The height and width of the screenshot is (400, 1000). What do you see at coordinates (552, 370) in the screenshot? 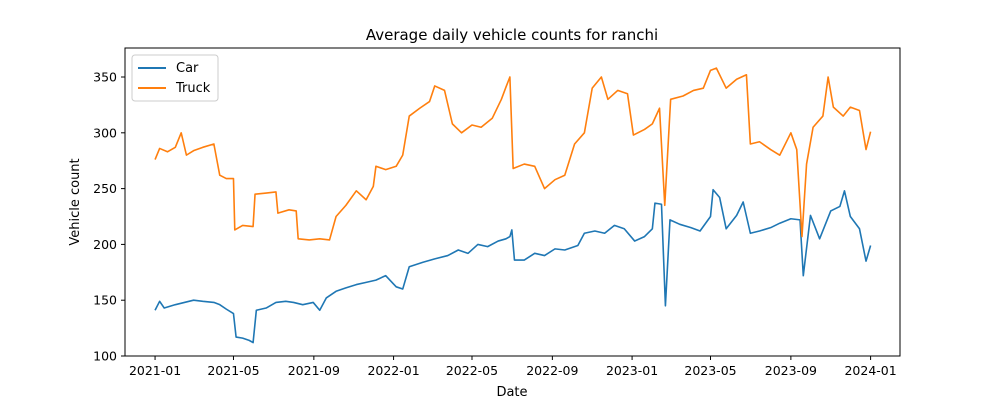
I see `x-tick-label: 2022-09` at bounding box center [552, 370].